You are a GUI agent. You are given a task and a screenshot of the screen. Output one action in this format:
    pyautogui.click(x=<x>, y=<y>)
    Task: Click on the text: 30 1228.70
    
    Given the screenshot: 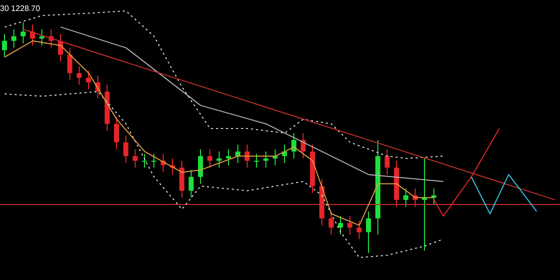 What is the action you would take?
    pyautogui.click(x=20, y=8)
    